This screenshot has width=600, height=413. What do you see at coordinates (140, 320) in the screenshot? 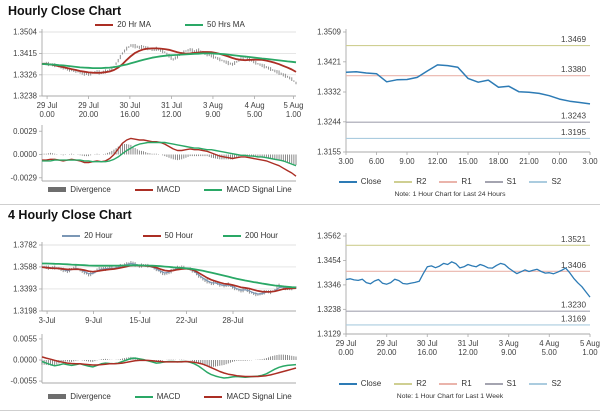
I see `svg-text: 15-Jul` at bounding box center [140, 320].